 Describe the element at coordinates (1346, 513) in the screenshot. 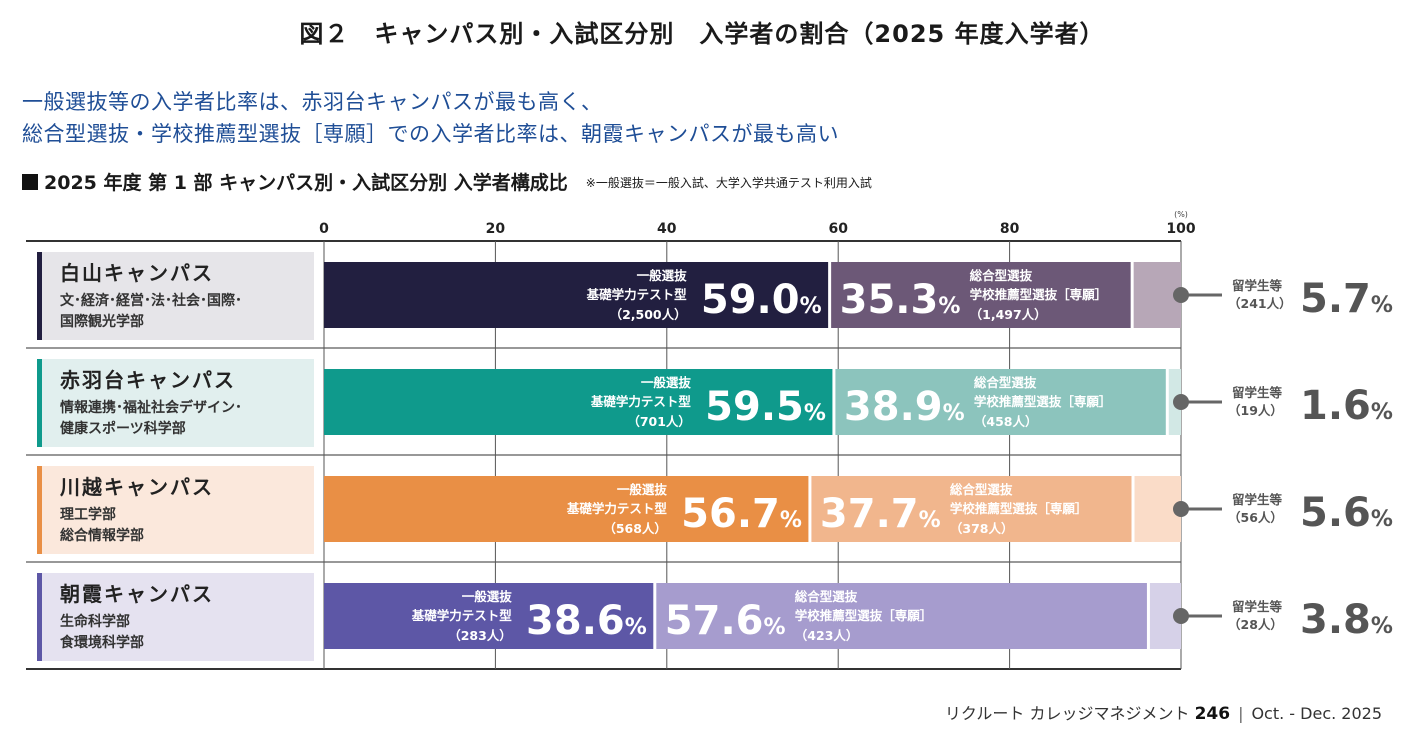

I see `value-label-international: 5.6%` at that location.